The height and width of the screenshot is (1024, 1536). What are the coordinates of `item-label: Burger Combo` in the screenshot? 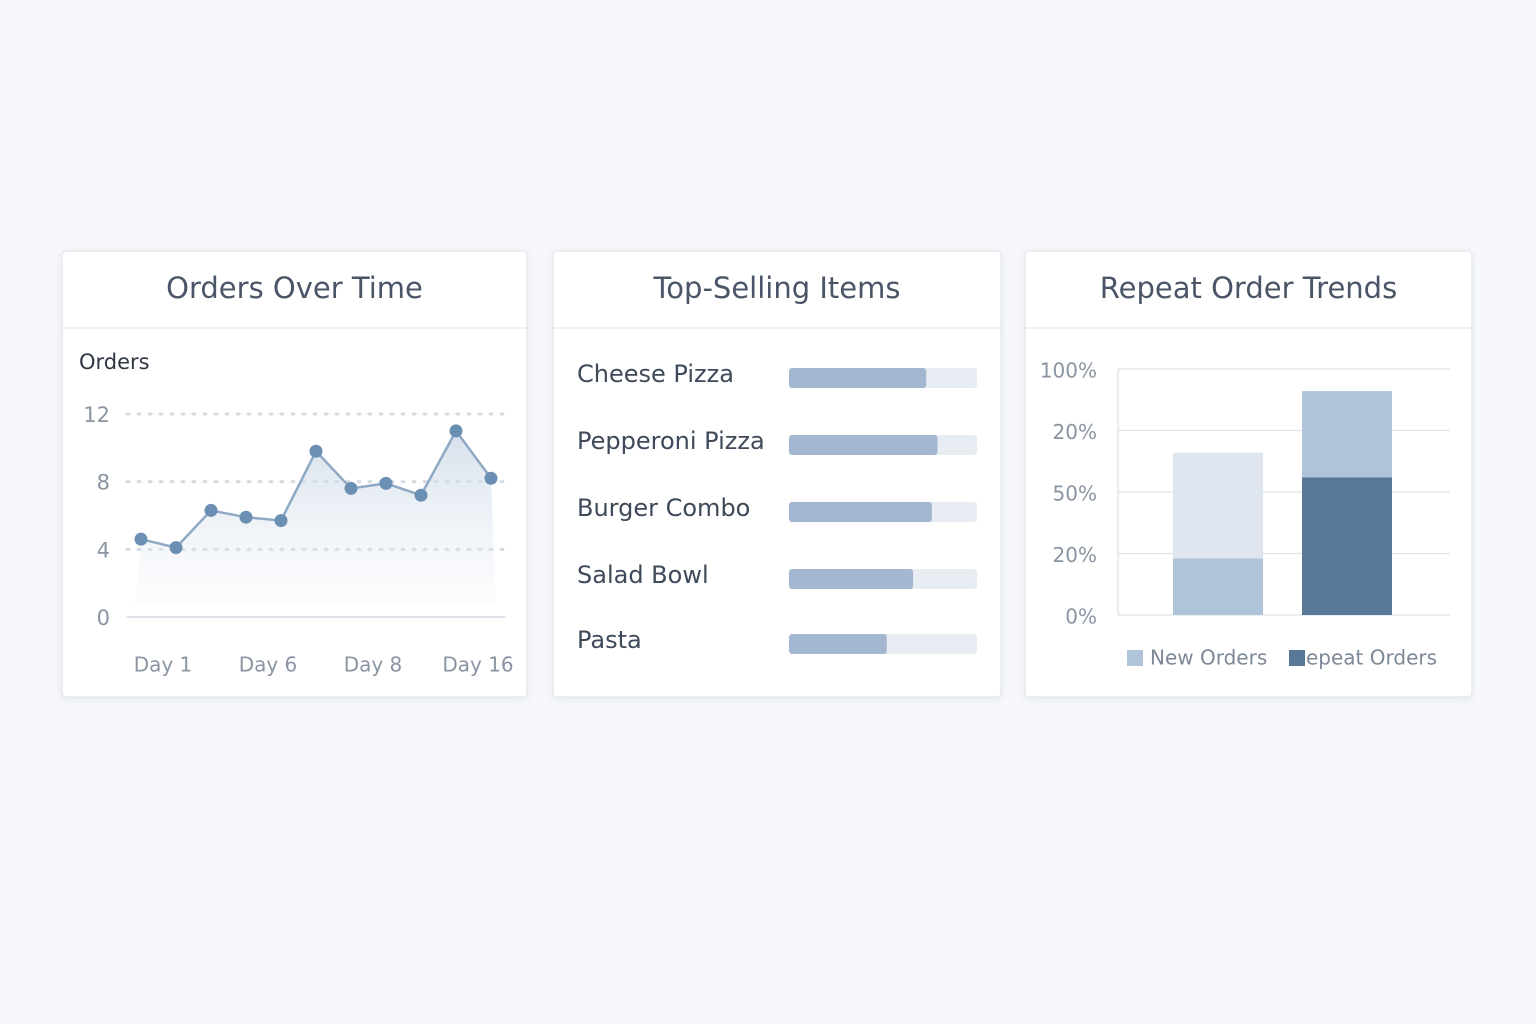 It's located at (663, 508).